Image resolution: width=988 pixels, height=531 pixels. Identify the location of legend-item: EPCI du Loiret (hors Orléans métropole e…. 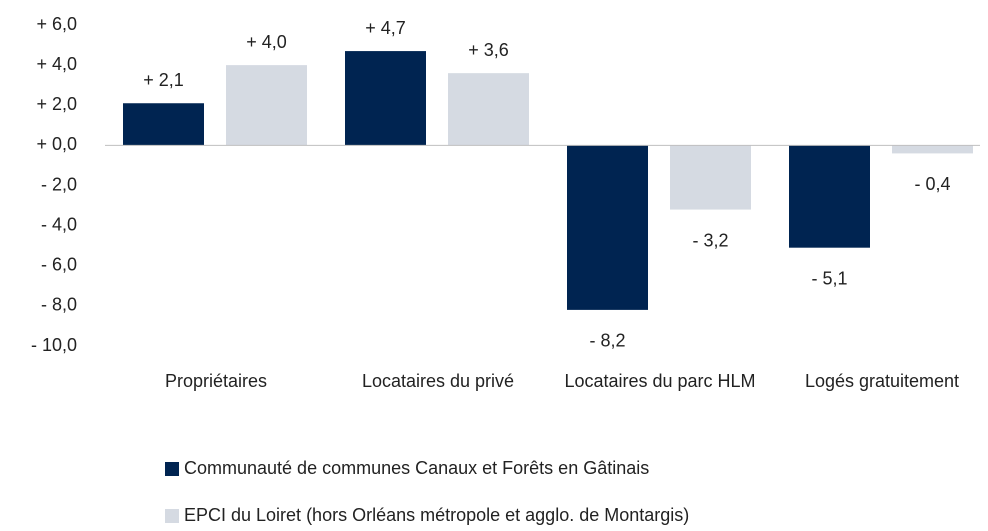
(427, 515).